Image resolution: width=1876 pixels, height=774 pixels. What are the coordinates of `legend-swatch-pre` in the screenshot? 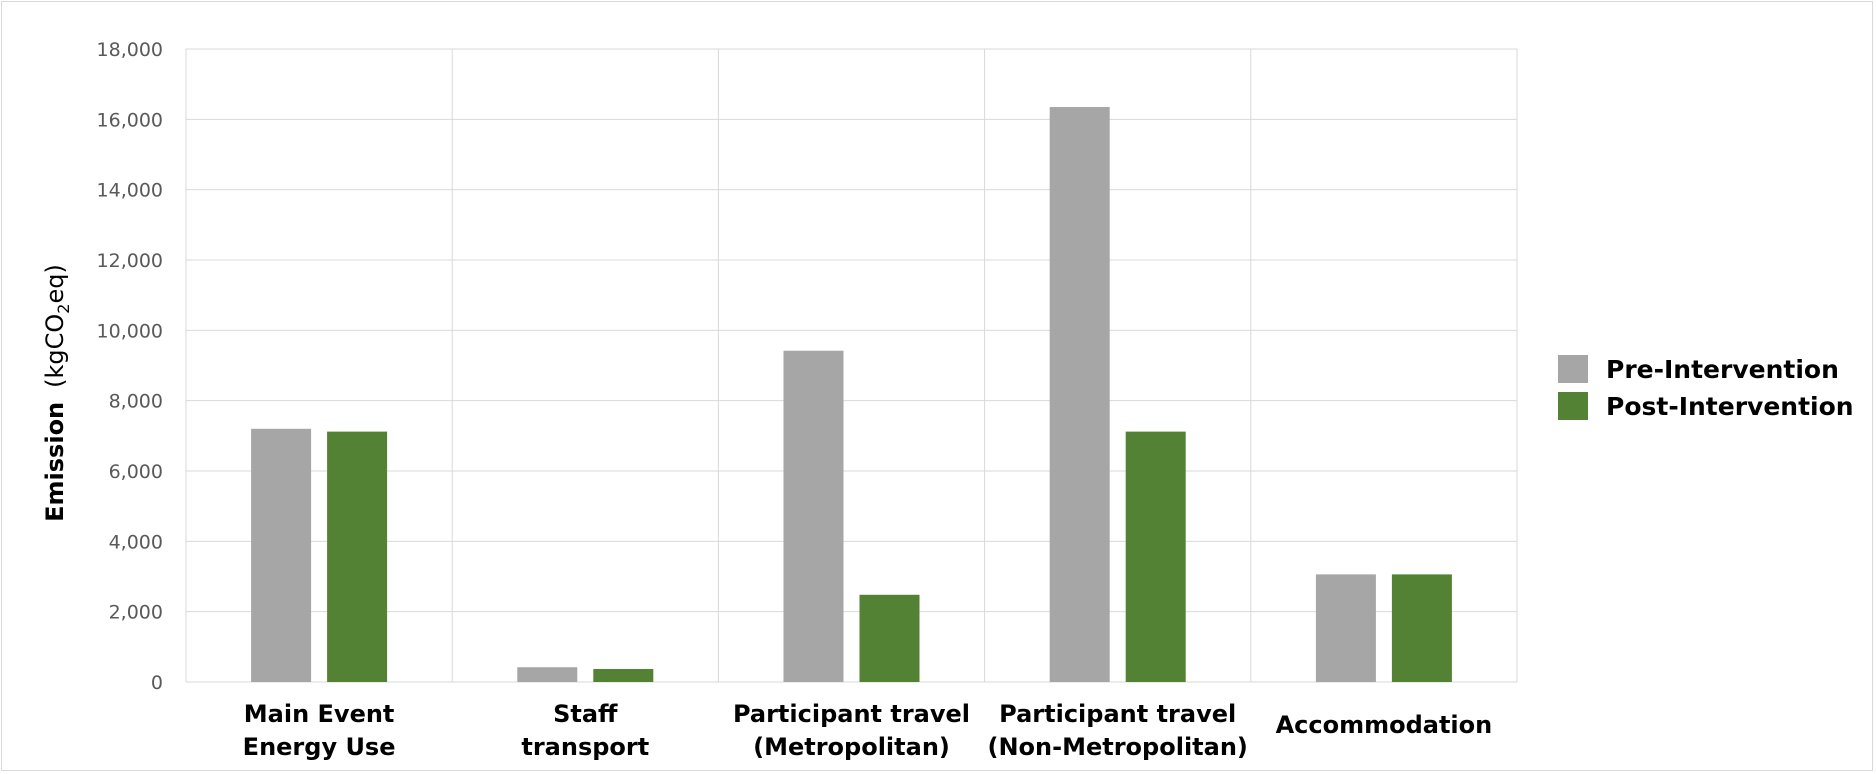 It's located at (1573, 369).